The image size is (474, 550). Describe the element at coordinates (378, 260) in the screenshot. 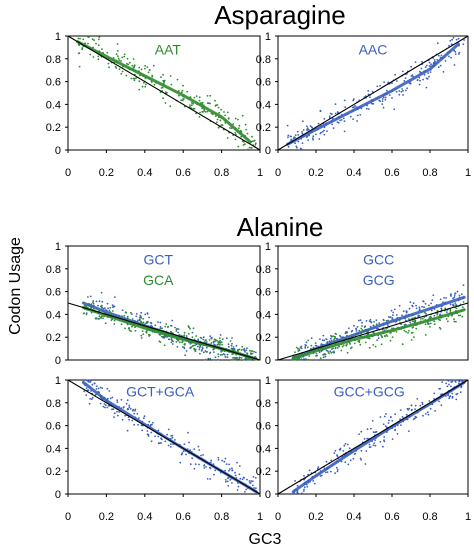

I see `series-label: GCC` at that location.